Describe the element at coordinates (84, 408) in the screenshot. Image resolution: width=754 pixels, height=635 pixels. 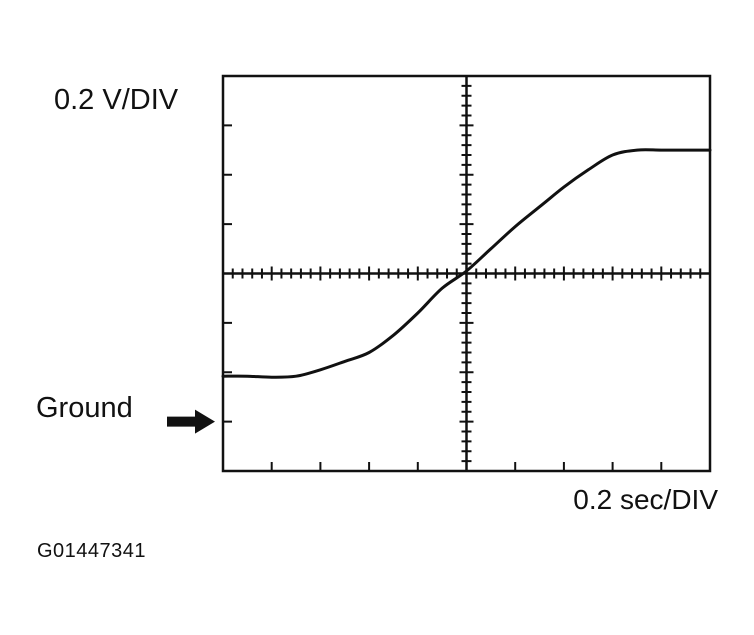
I see `ground-label: Ground` at that location.